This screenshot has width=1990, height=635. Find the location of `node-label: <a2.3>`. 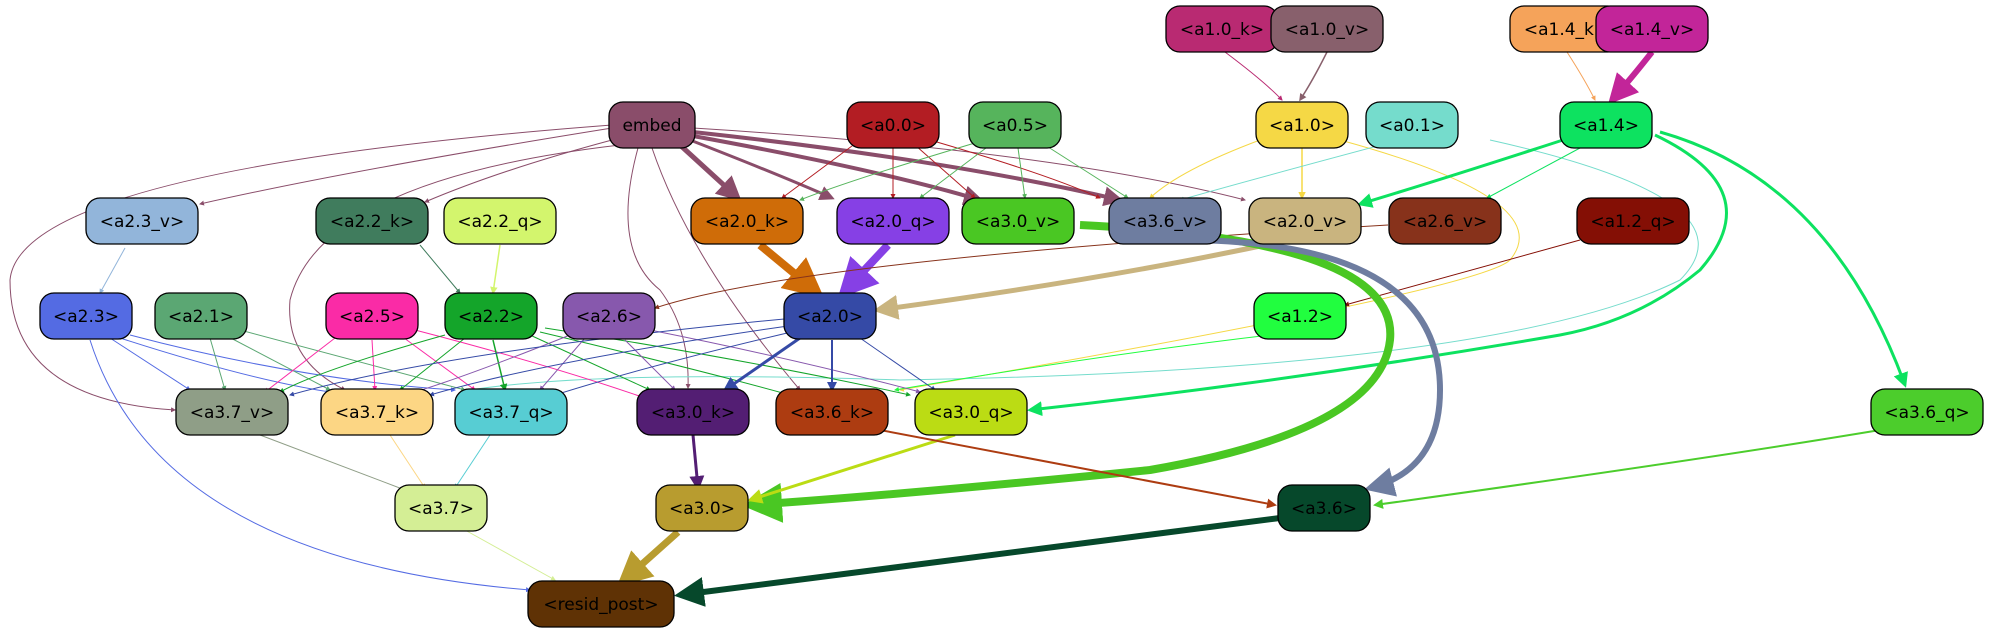

node-label: <a2.3> is located at coordinates (86, 317).